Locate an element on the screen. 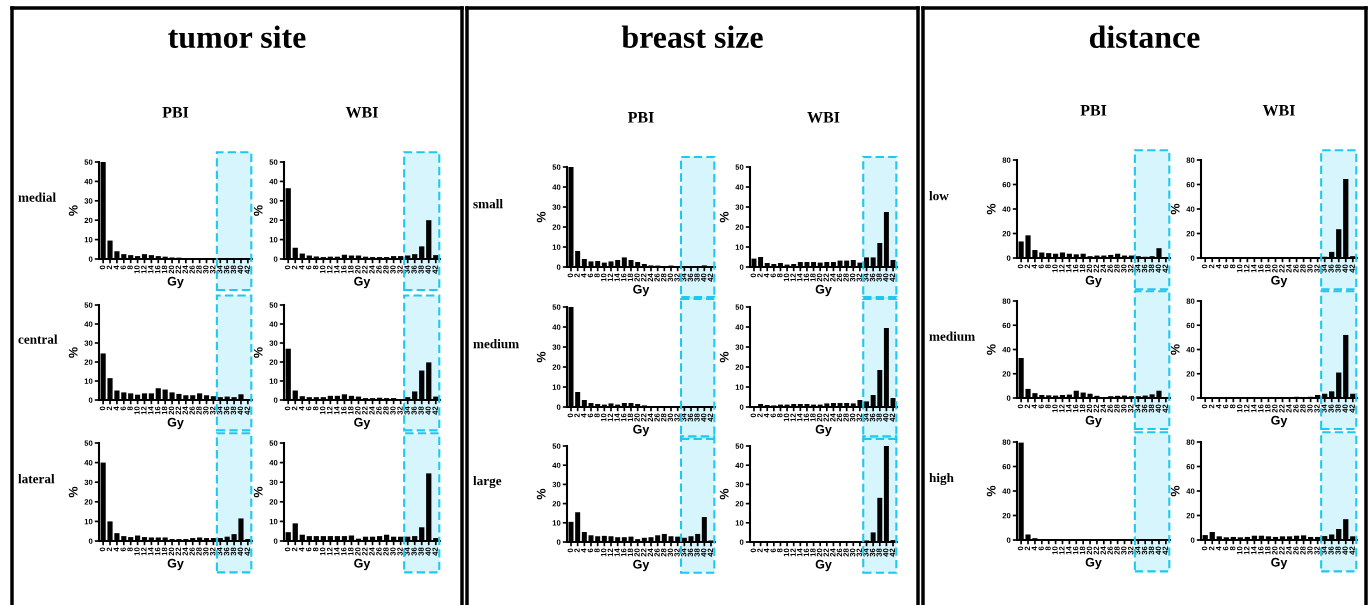  text: medial is located at coordinates (37, 197).